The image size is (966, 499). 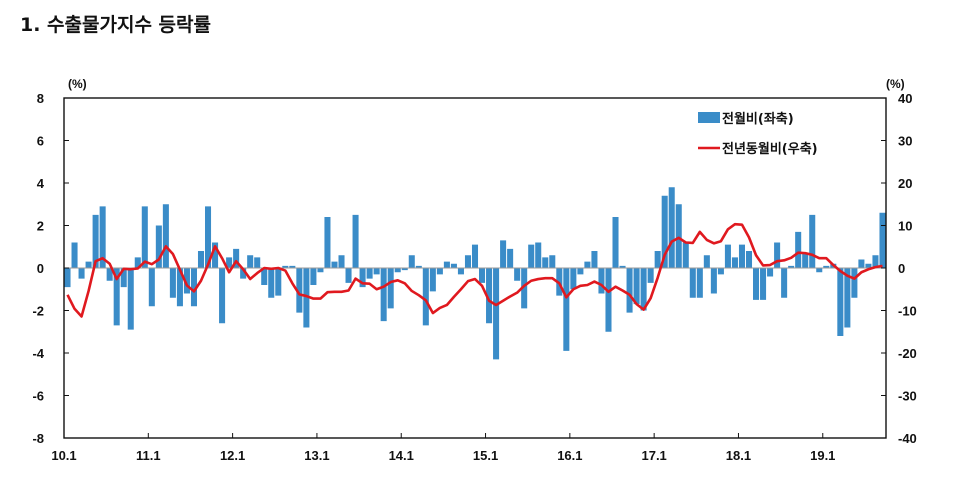 What do you see at coordinates (38, 353) in the screenshot?
I see `left-tick-label: -4` at bounding box center [38, 353].